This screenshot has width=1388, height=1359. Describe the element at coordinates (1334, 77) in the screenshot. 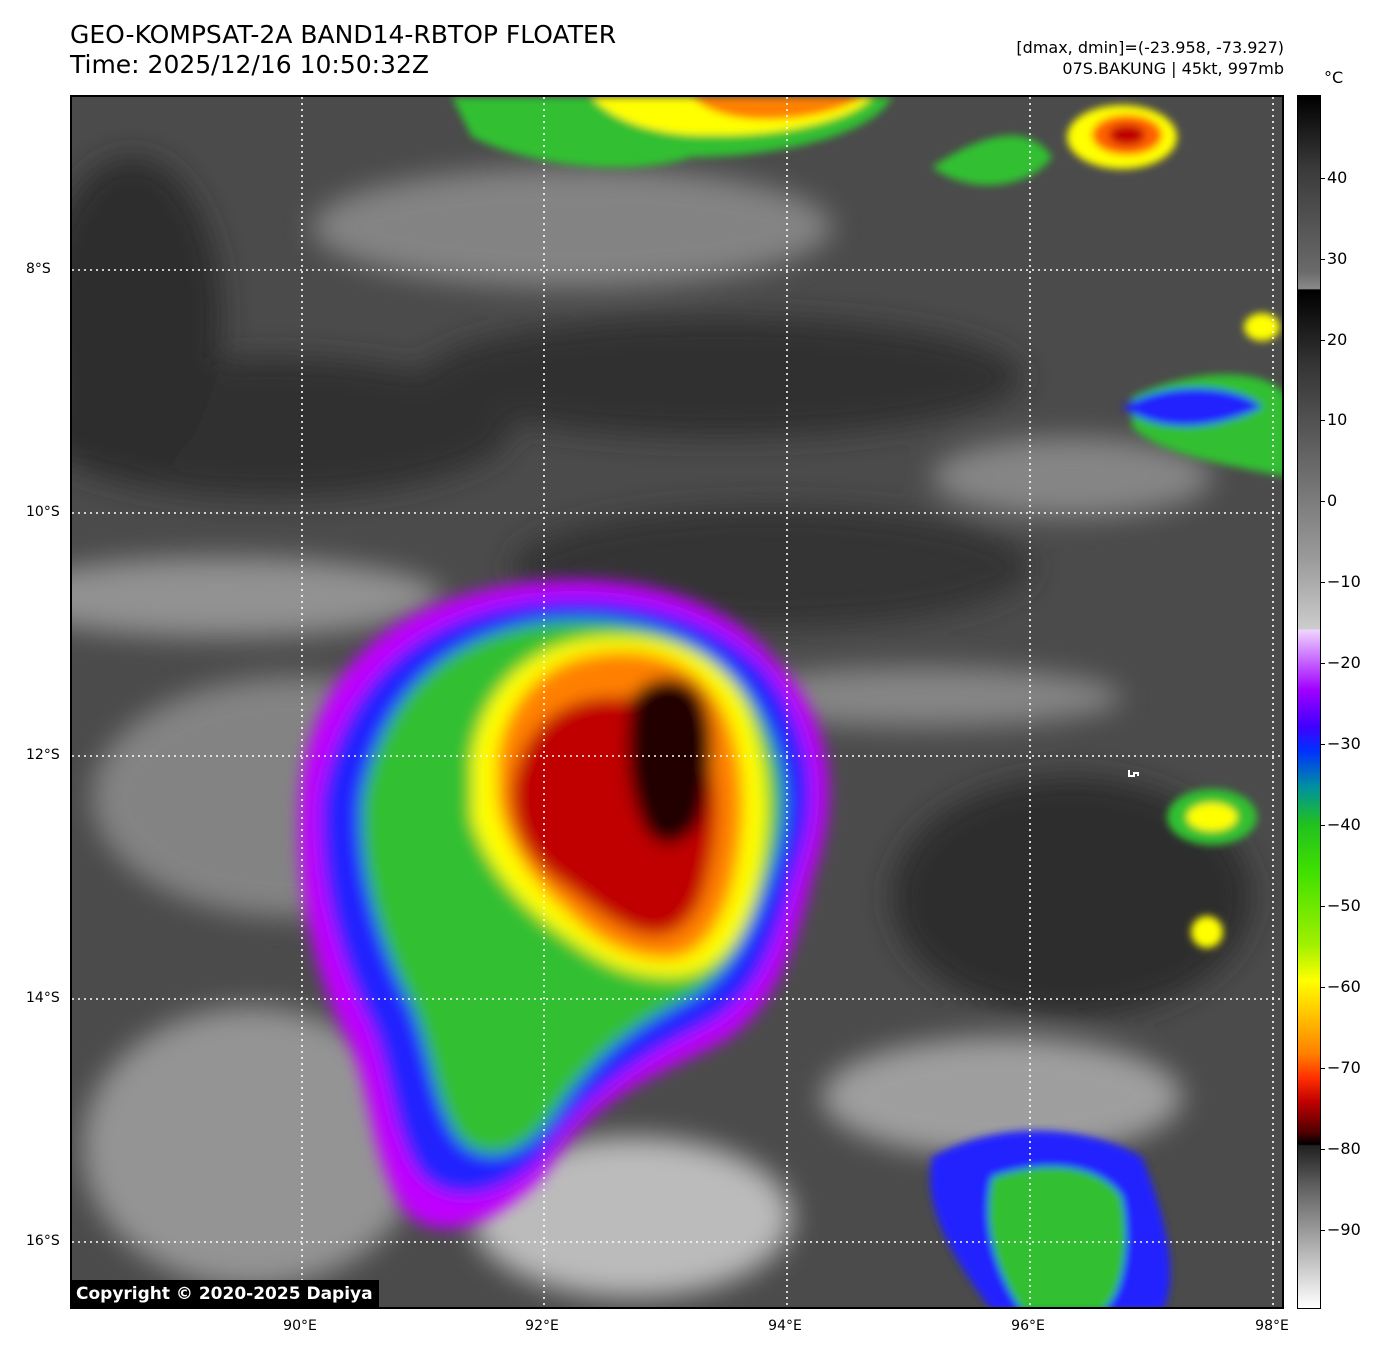

I see `colorbar-unit: °C` at that location.